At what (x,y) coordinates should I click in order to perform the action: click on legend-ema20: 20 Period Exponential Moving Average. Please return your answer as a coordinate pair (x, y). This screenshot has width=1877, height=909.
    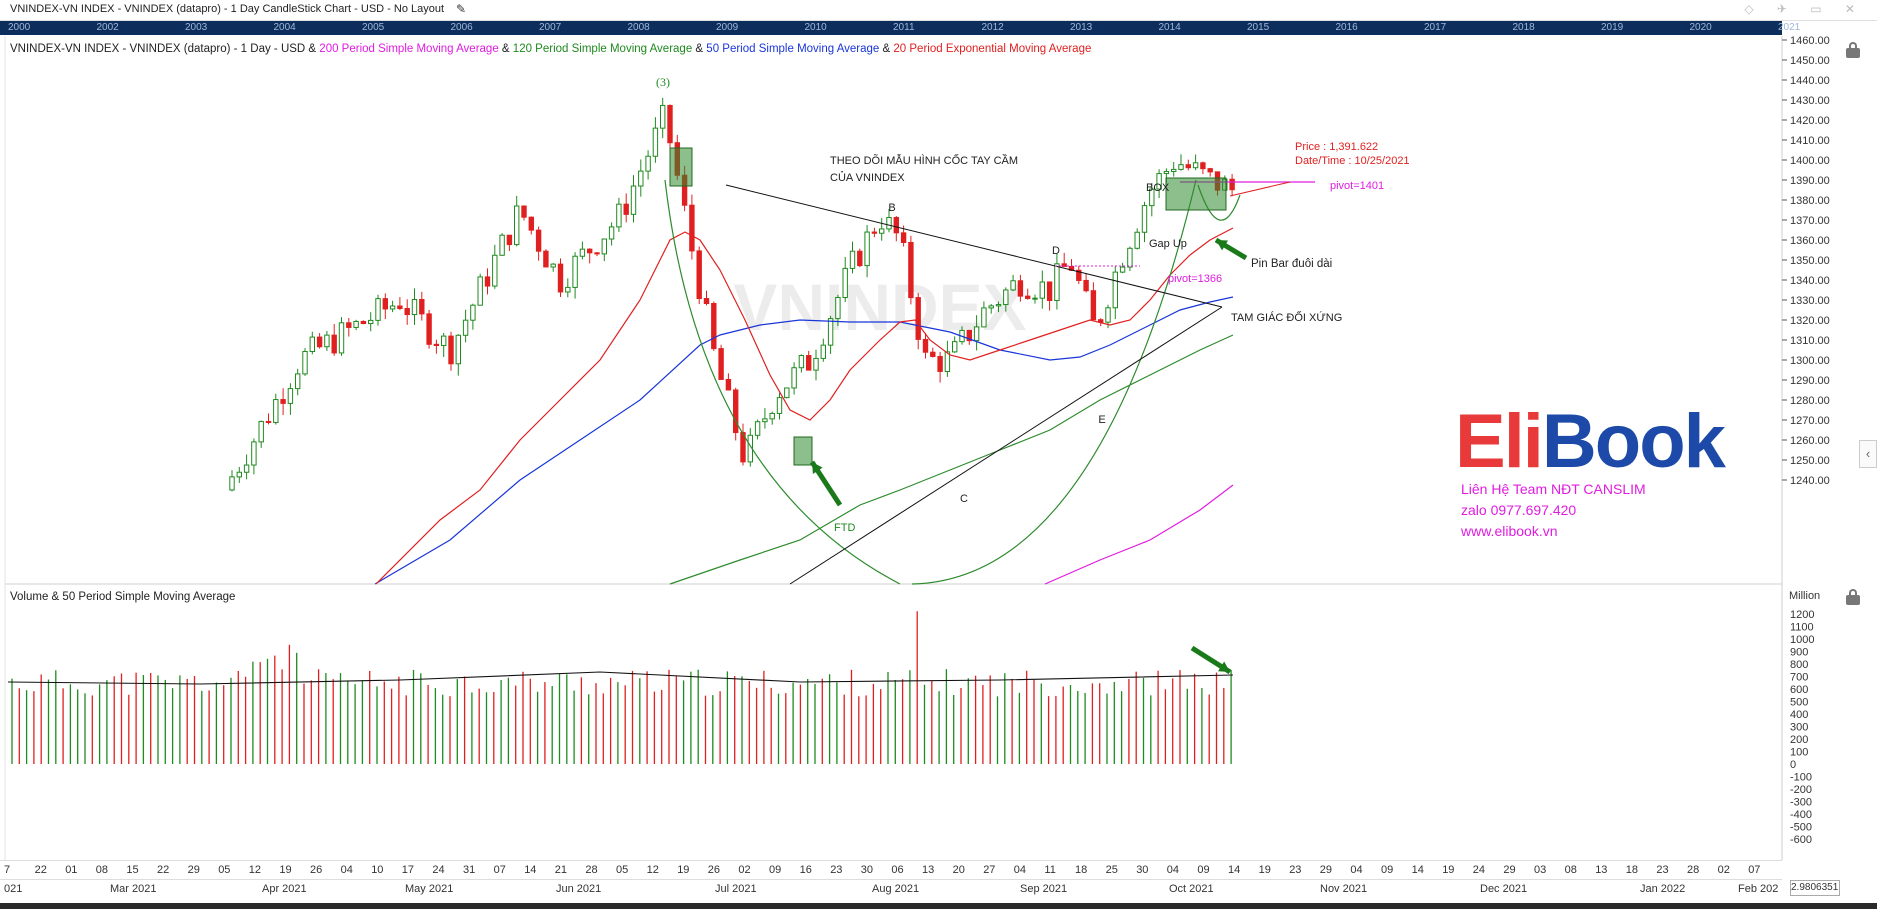
    Looking at the image, I should click on (992, 49).